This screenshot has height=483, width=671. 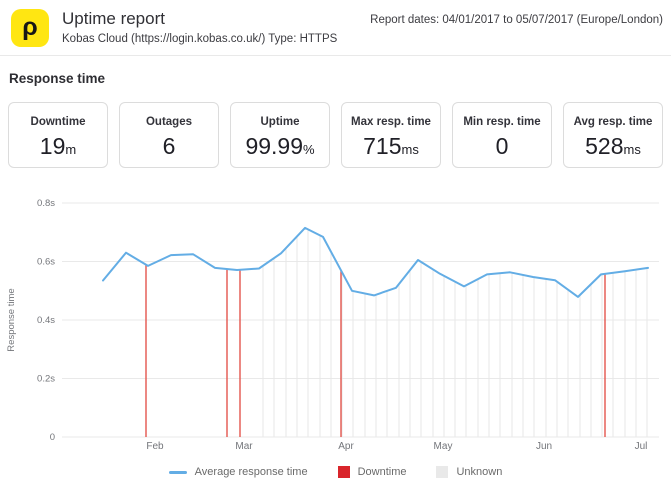 I want to click on legend-label: Average response time, so click(x=251, y=472).